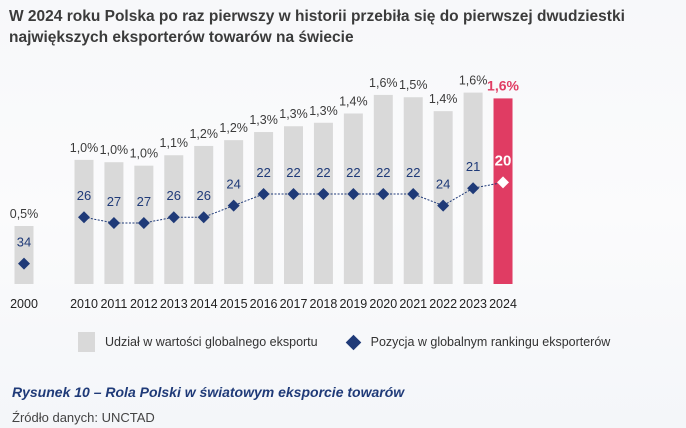 The width and height of the screenshot is (686, 428). I want to click on bar-label-2012: 1,0%, so click(144, 154).